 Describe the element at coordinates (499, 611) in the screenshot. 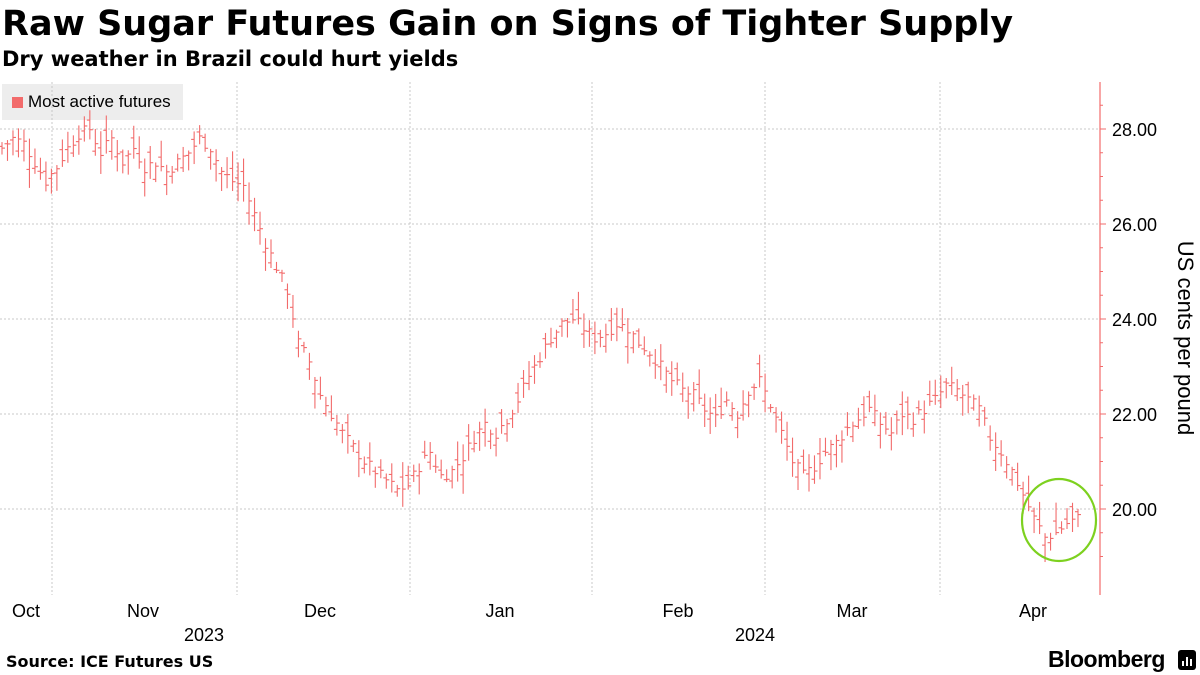

I see `x-month-label: Jan` at that location.